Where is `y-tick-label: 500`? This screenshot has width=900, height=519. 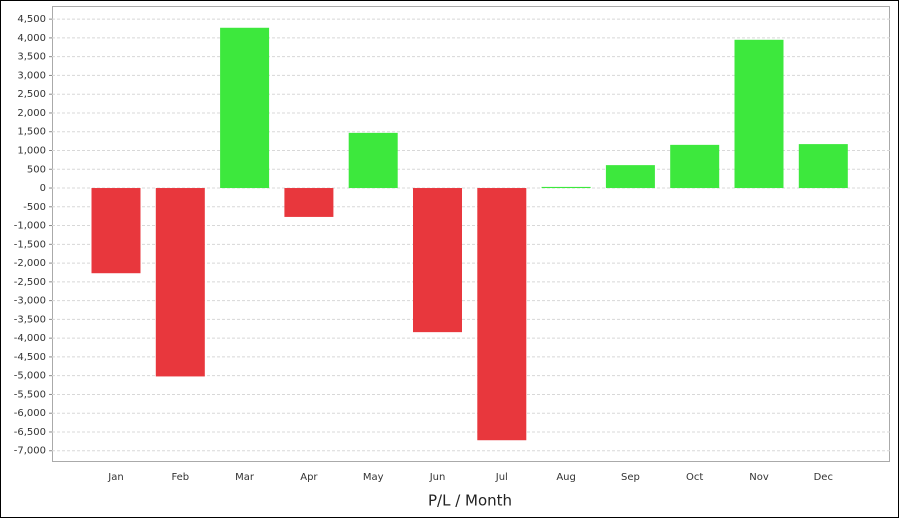 y-tick-label: 500 is located at coordinates (36, 169).